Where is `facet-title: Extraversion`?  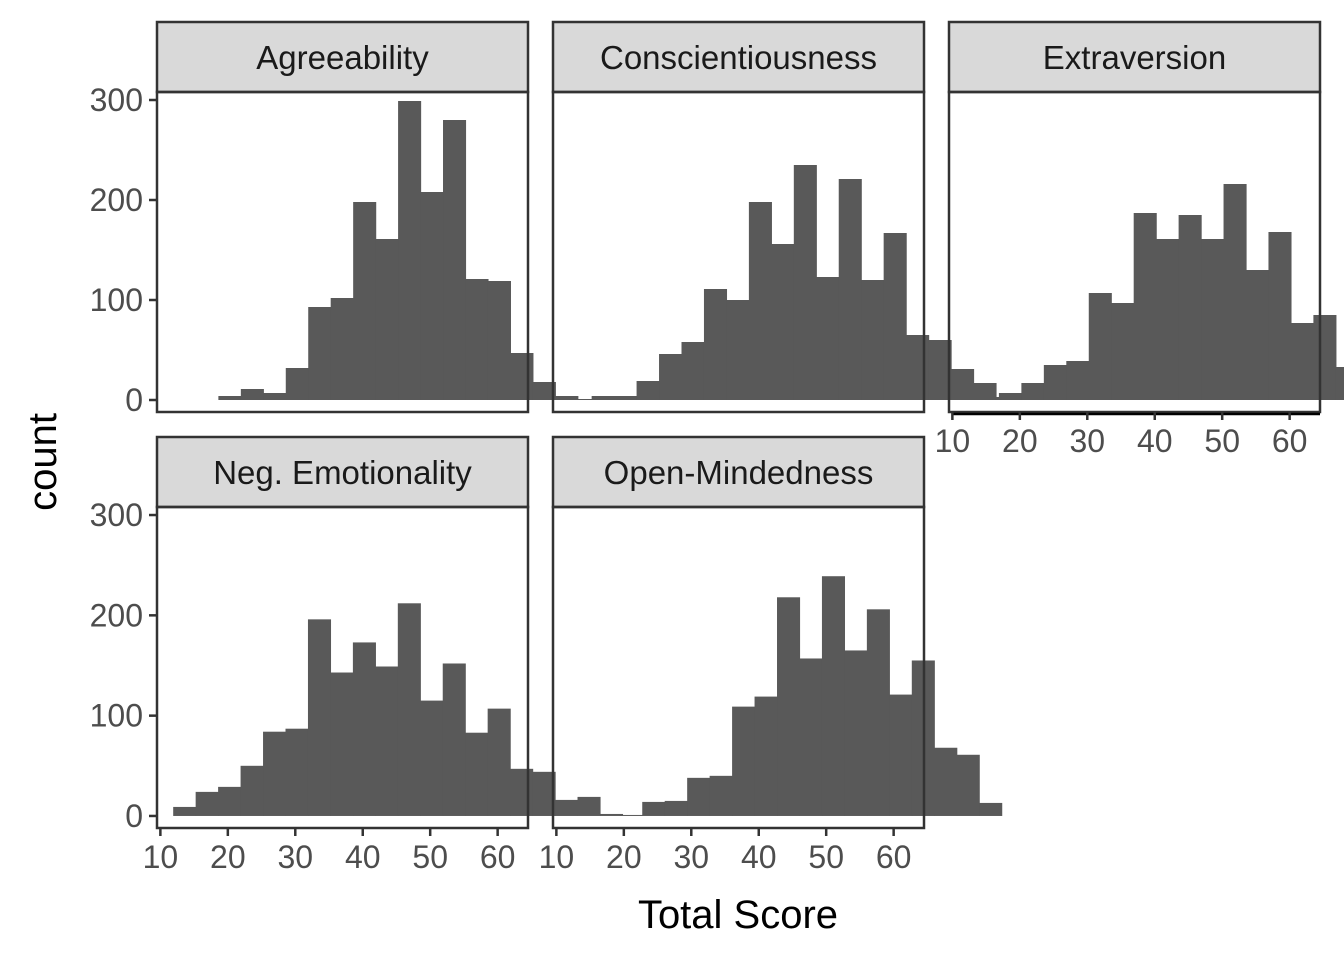
facet-title: Extraversion is located at coordinates (1134, 57).